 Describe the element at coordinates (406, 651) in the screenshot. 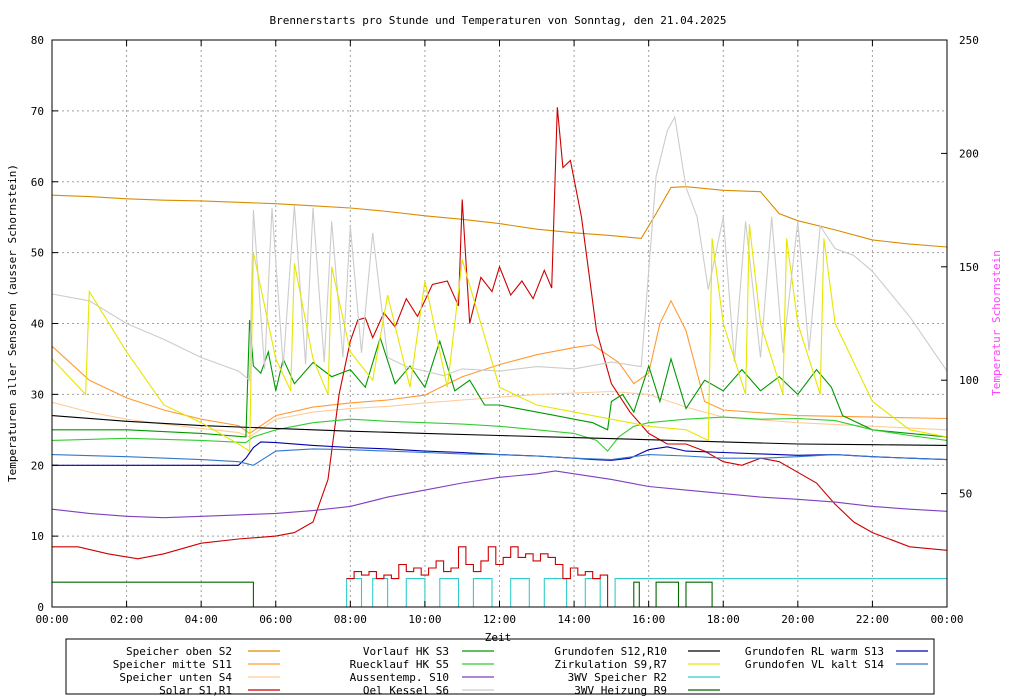

I see `legend-label: Vorlauf HK S3` at that location.